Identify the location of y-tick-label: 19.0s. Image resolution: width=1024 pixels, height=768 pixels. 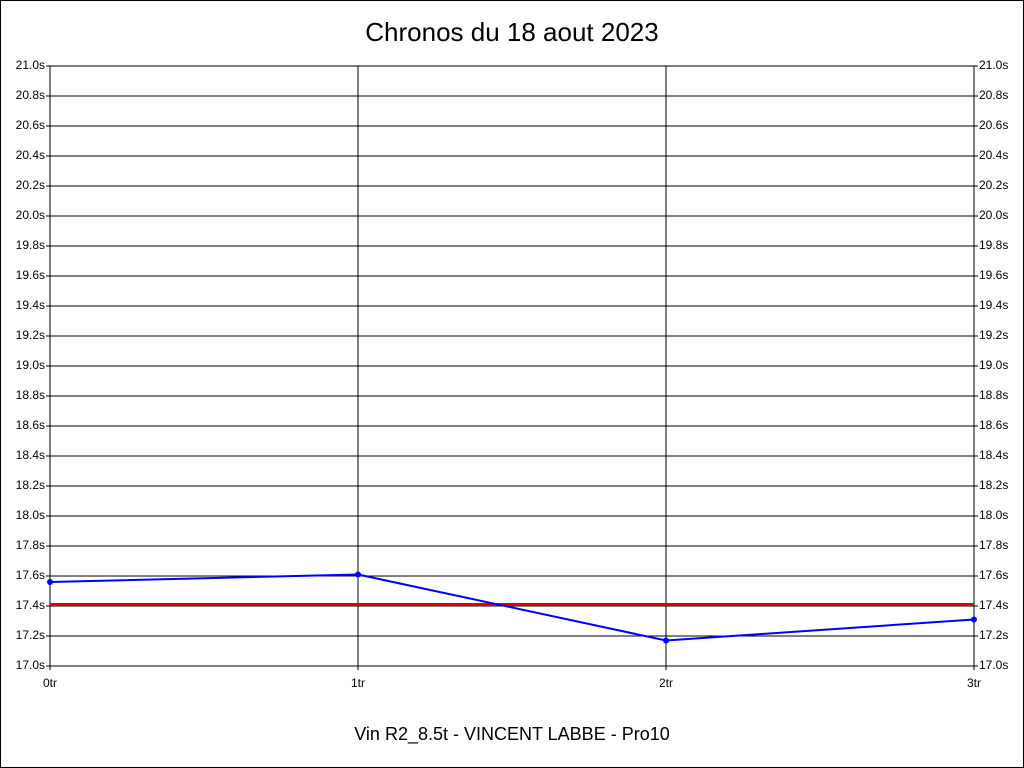
(30, 365).